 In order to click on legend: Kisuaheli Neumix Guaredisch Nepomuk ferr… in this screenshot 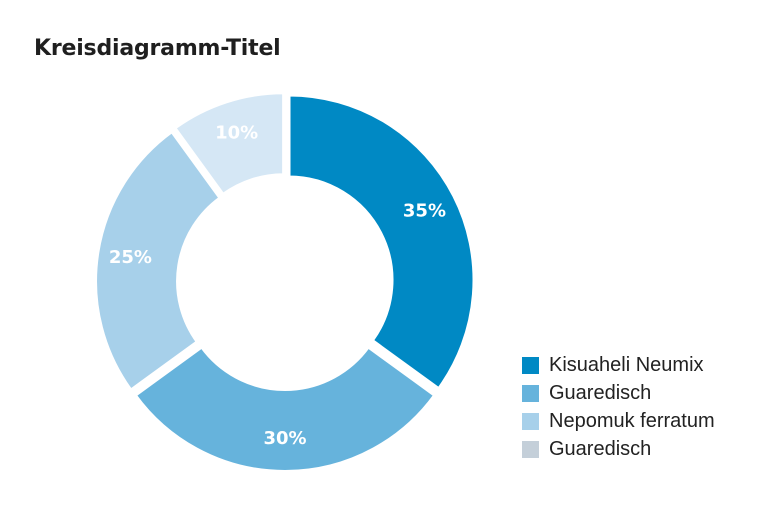, I will do `click(618, 407)`.